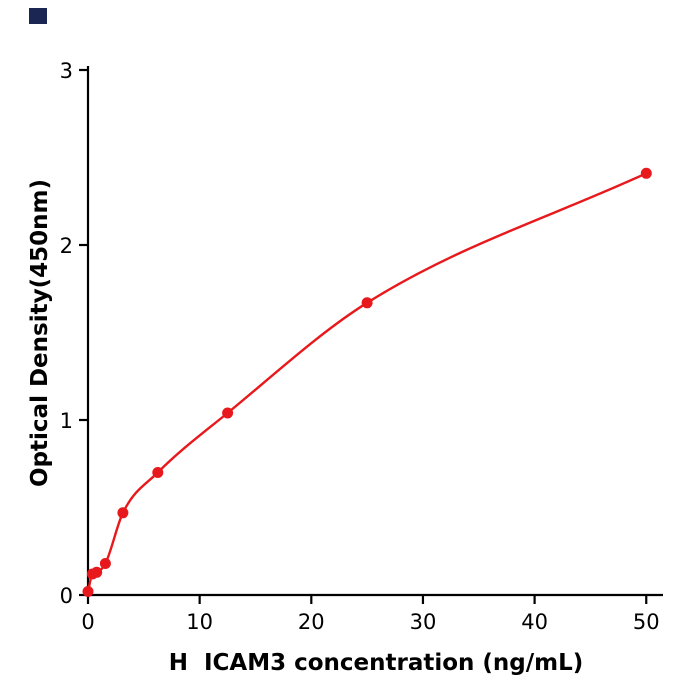  What do you see at coordinates (199, 622) in the screenshot?
I see `x-tick-label: 10` at bounding box center [199, 622].